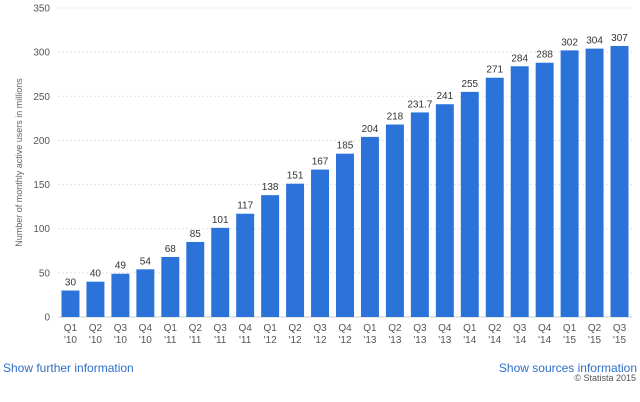 This screenshot has height=402, width=640. What do you see at coordinates (41, 97) in the screenshot?
I see `y-tick-label: 250` at bounding box center [41, 97].